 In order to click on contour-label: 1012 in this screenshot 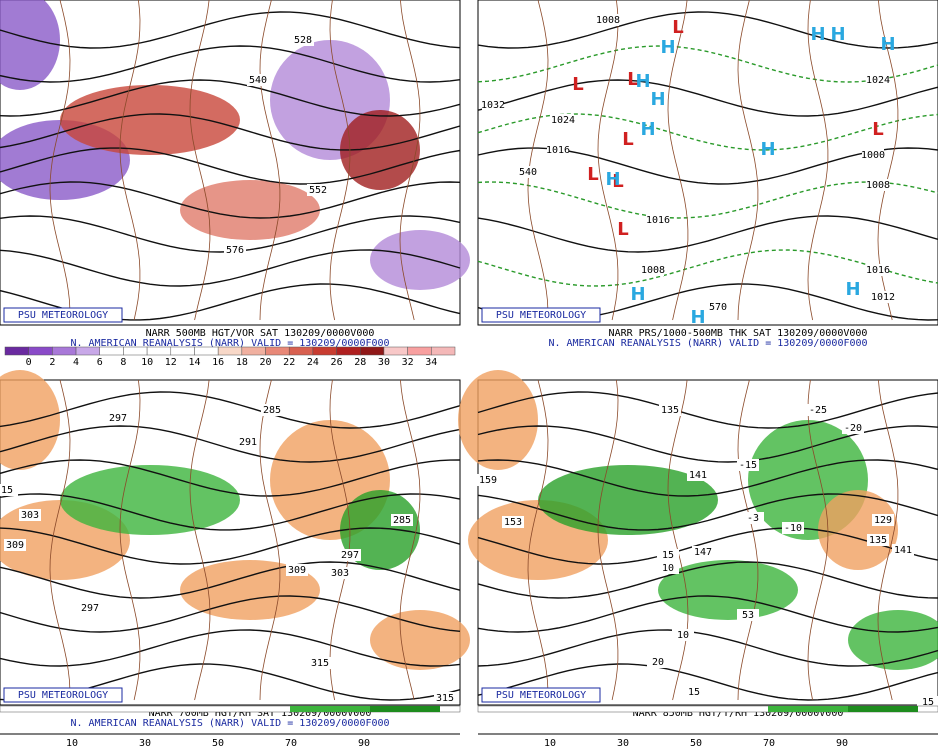, I will do `click(883, 297)`.